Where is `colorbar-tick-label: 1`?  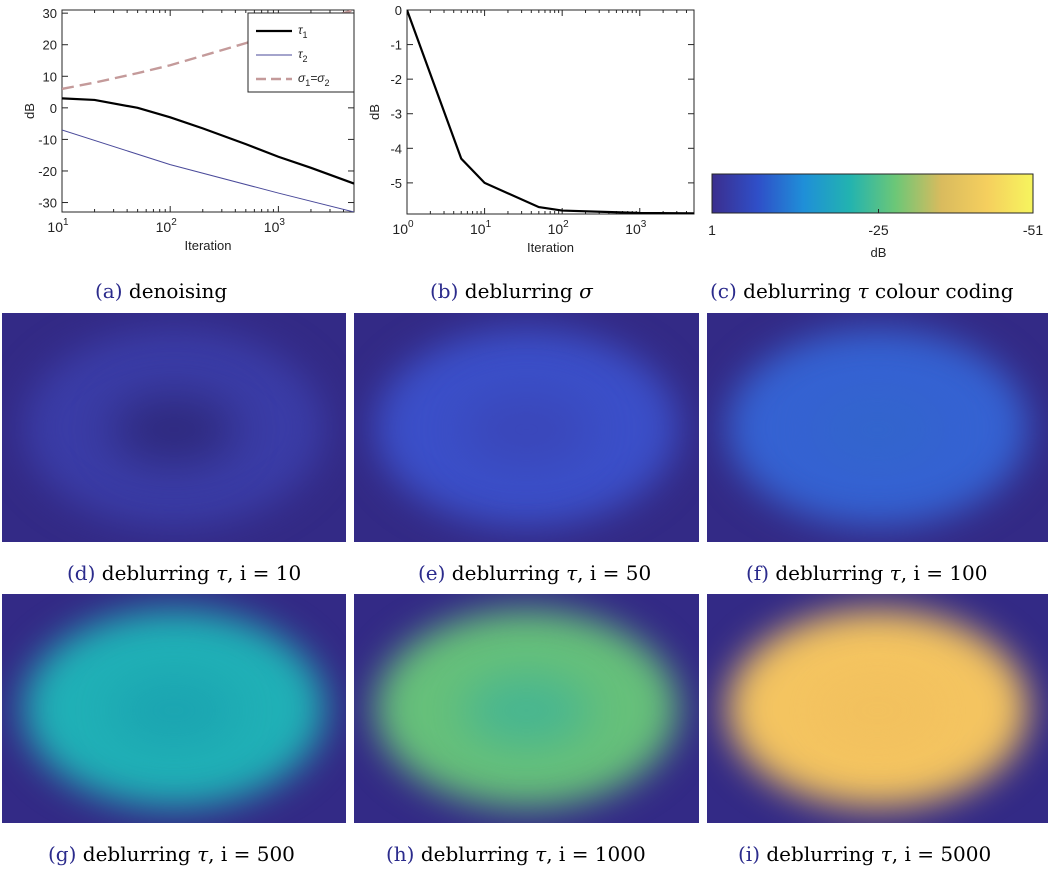 colorbar-tick-label: 1 is located at coordinates (712, 230).